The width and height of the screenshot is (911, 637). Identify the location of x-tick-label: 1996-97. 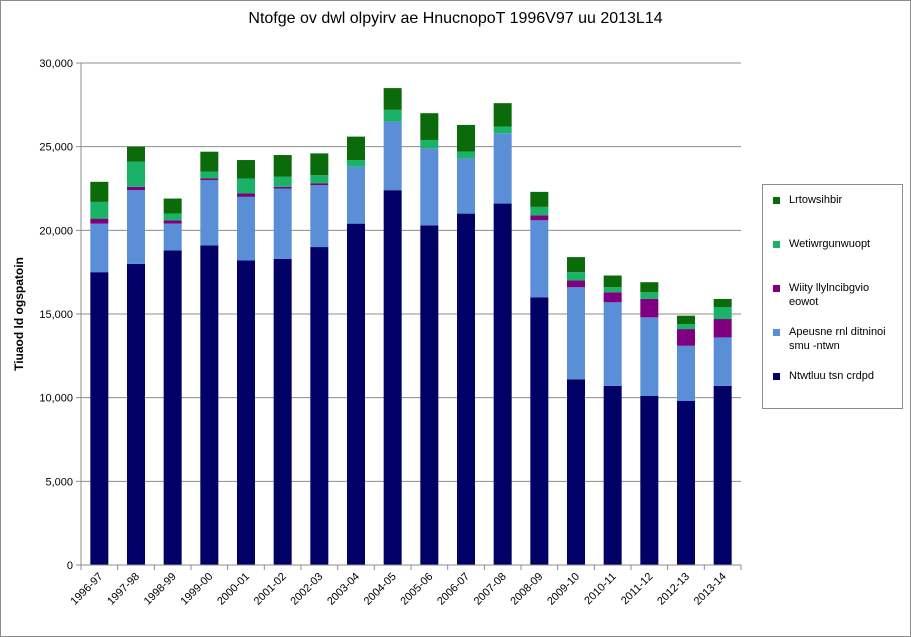
(86, 589).